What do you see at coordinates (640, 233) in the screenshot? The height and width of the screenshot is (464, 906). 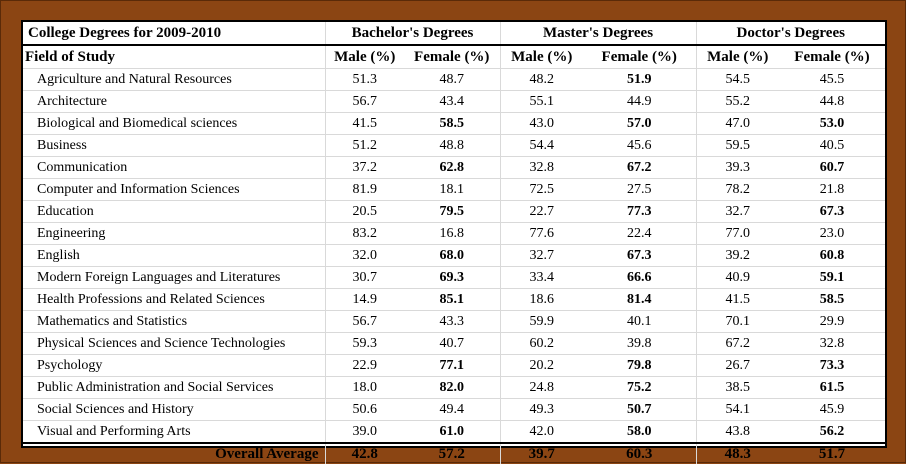 I see `female-percent-cell: 22.4` at bounding box center [640, 233].